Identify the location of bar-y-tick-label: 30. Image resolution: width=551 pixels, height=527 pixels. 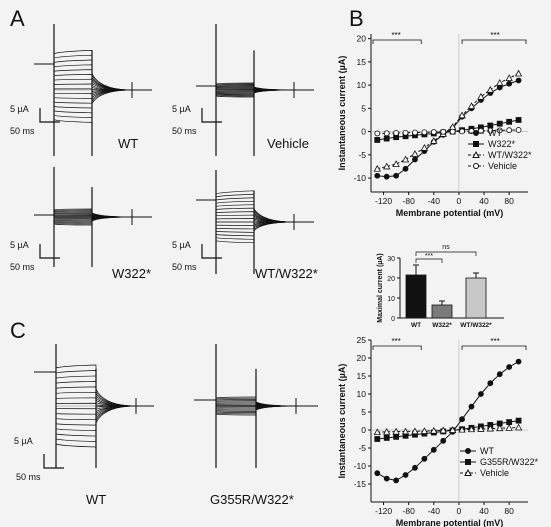
(391, 259).